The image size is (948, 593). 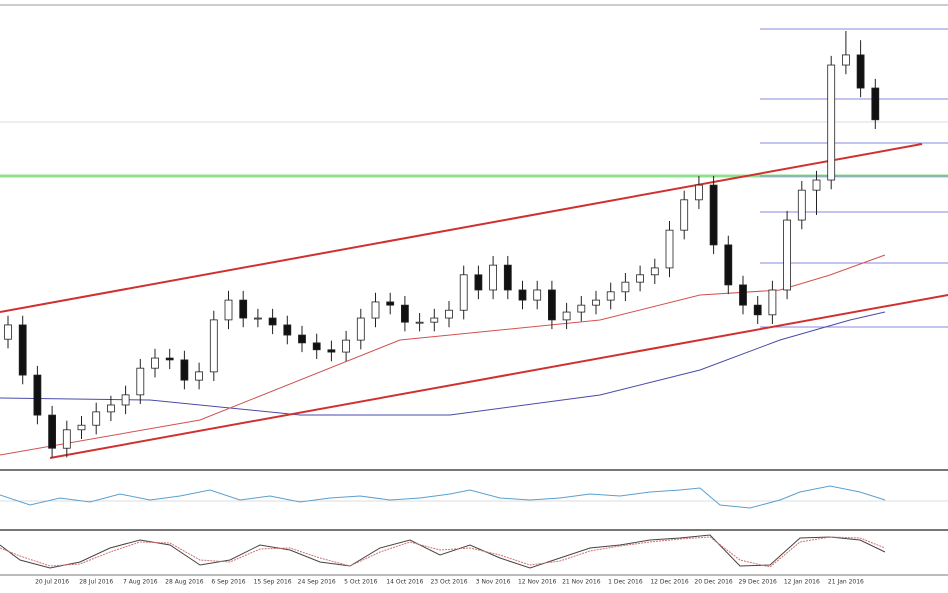 What do you see at coordinates (184, 582) in the screenshot?
I see `x-tick-label: 28 Aug 2016` at bounding box center [184, 582].